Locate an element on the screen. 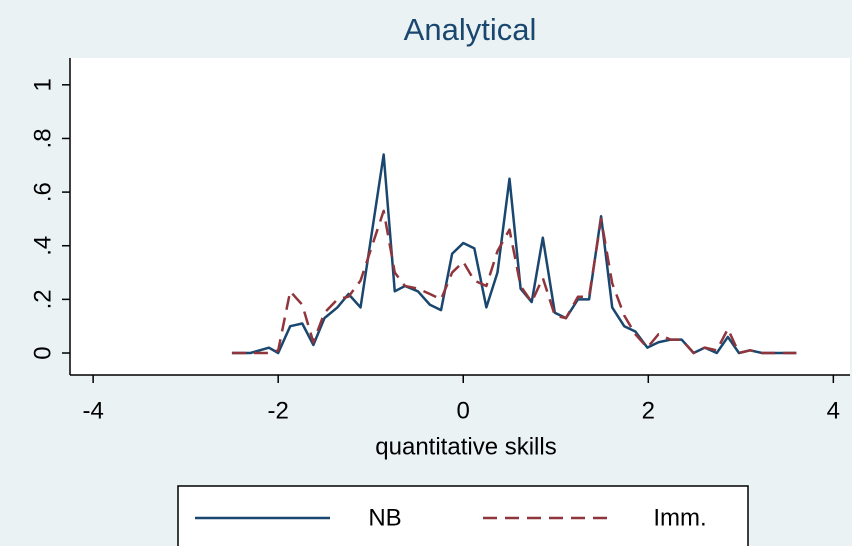 This screenshot has height=546, width=852. y-tick-label: .8 is located at coordinates (42, 138).